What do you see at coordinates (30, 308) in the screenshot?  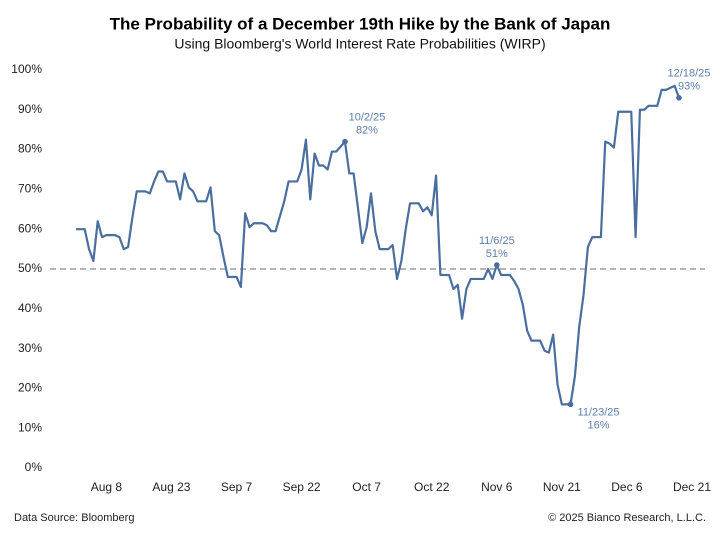 I see `y-tick-label: 40%` at bounding box center [30, 308].